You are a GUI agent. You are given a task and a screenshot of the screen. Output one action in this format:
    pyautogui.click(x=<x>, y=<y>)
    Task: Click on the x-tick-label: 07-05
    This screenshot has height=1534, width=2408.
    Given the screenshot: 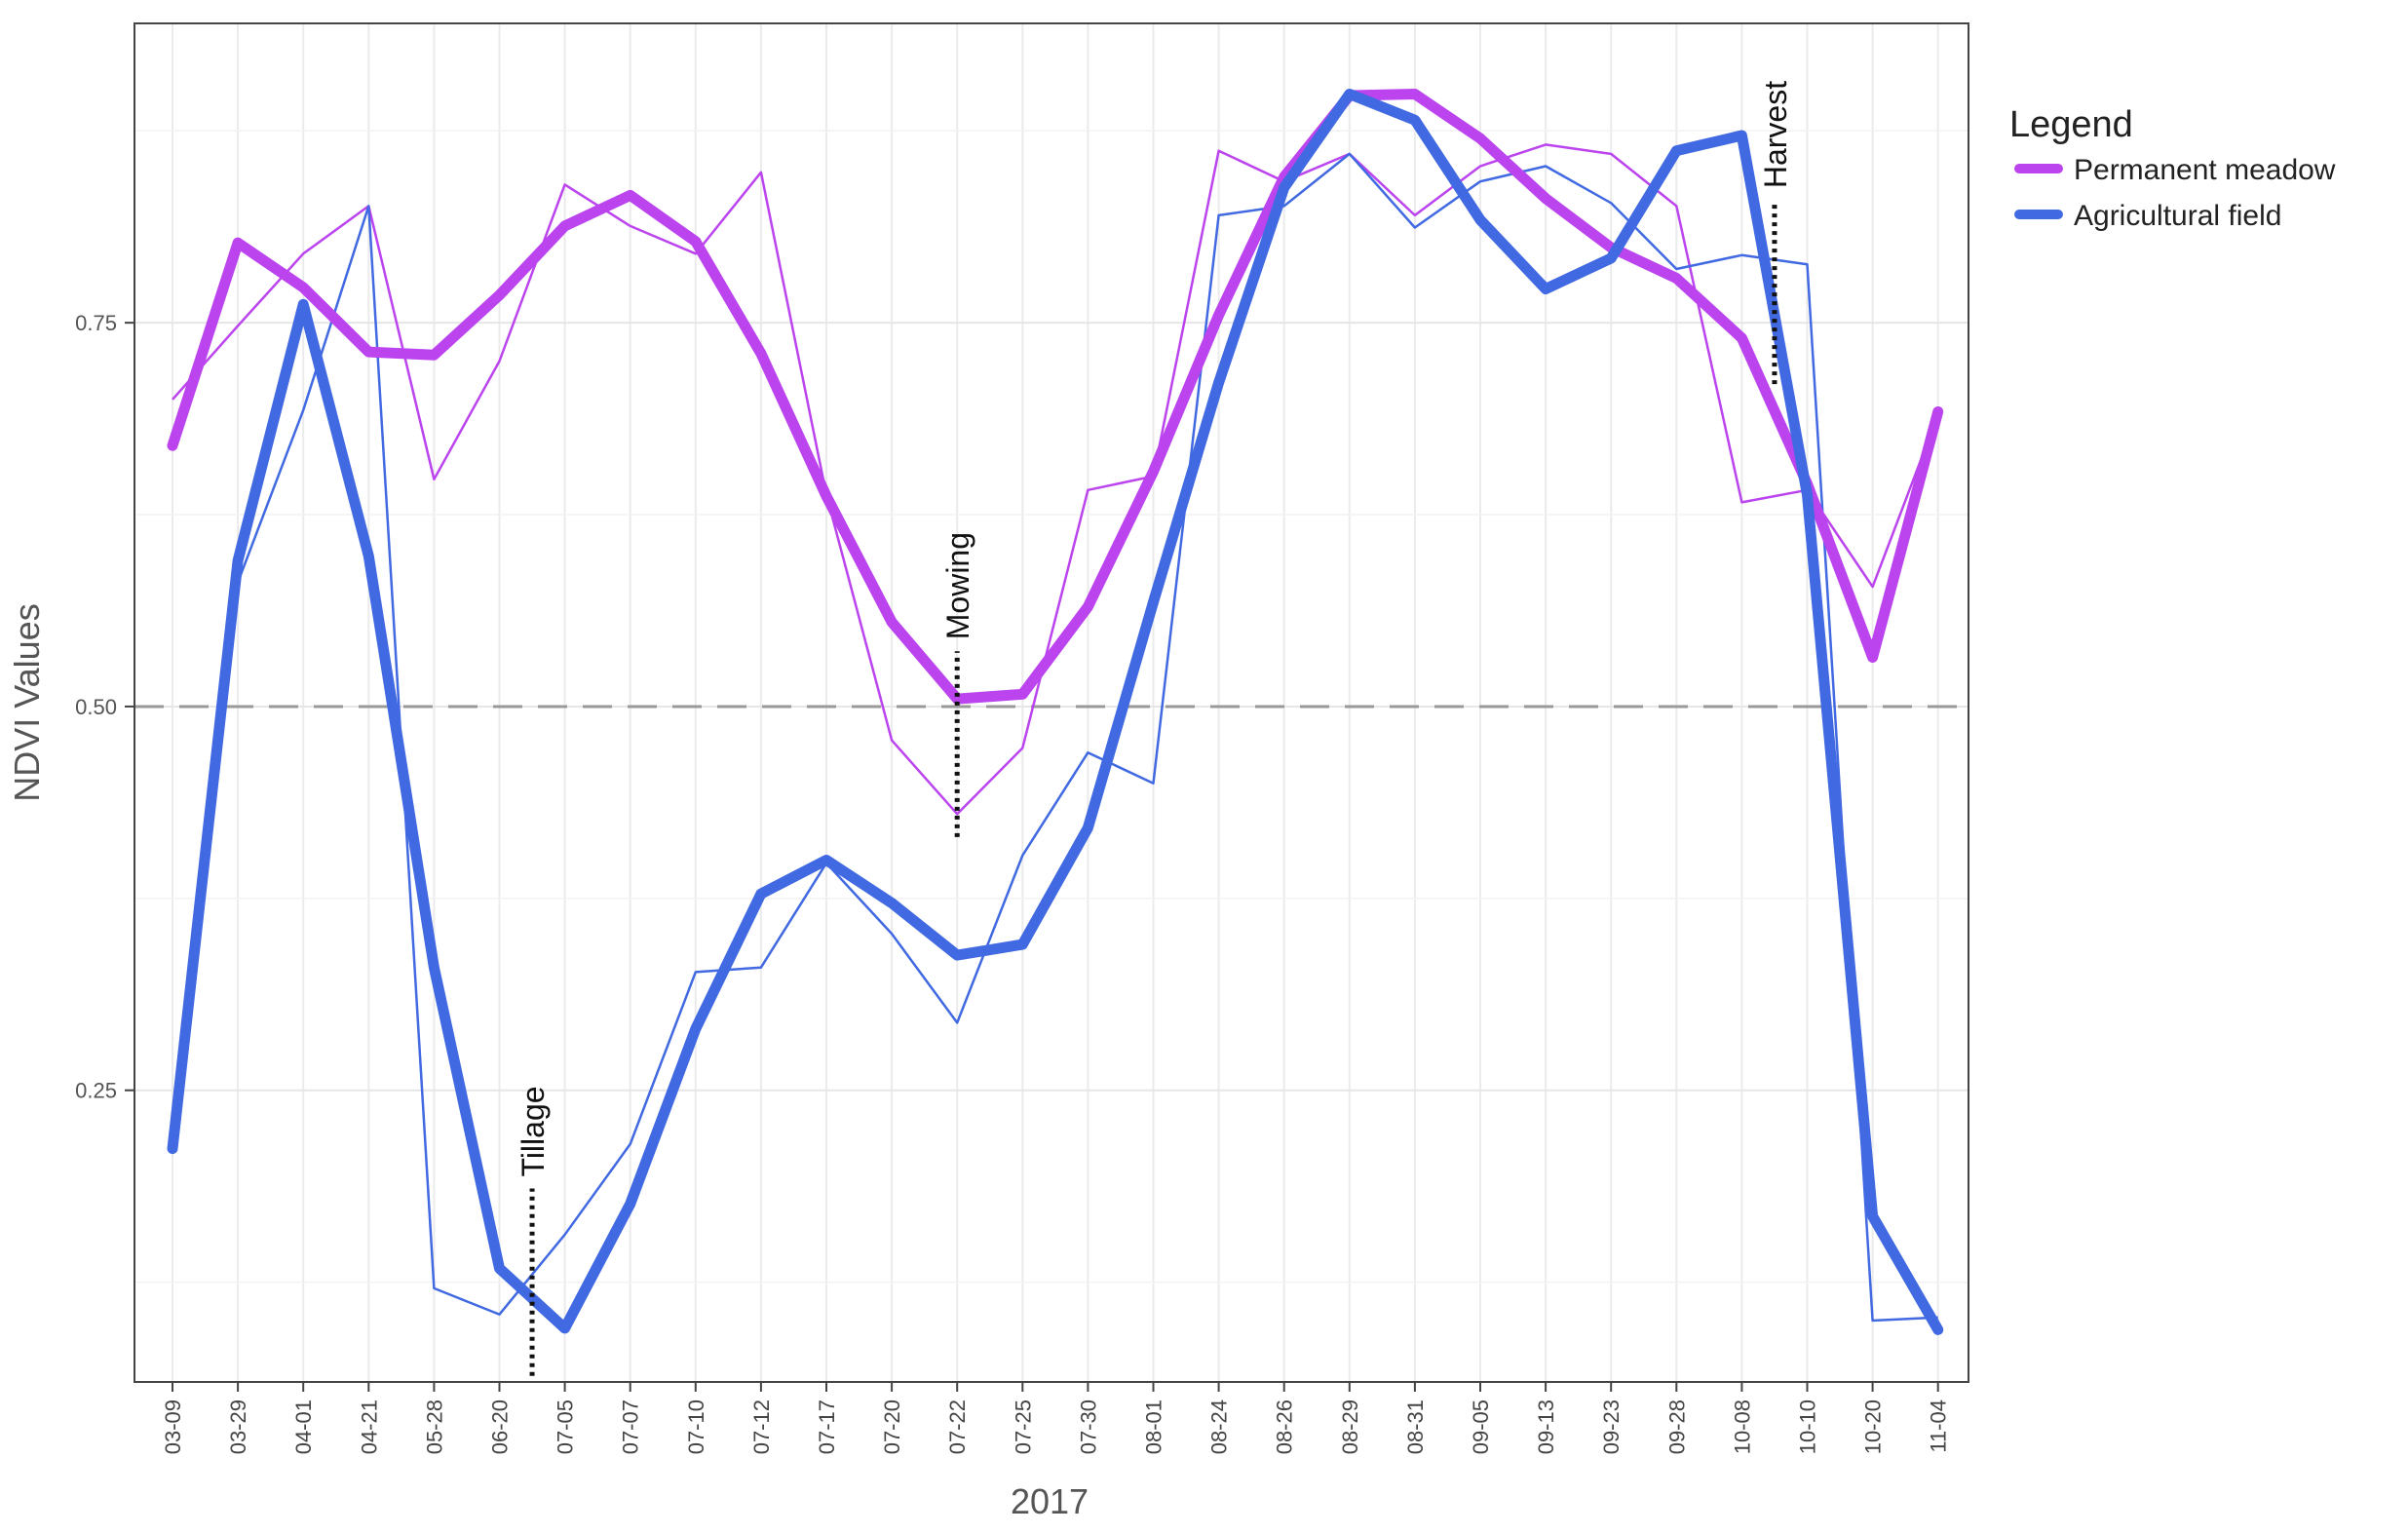 What is the action you would take?
    pyautogui.click(x=566, y=1427)
    